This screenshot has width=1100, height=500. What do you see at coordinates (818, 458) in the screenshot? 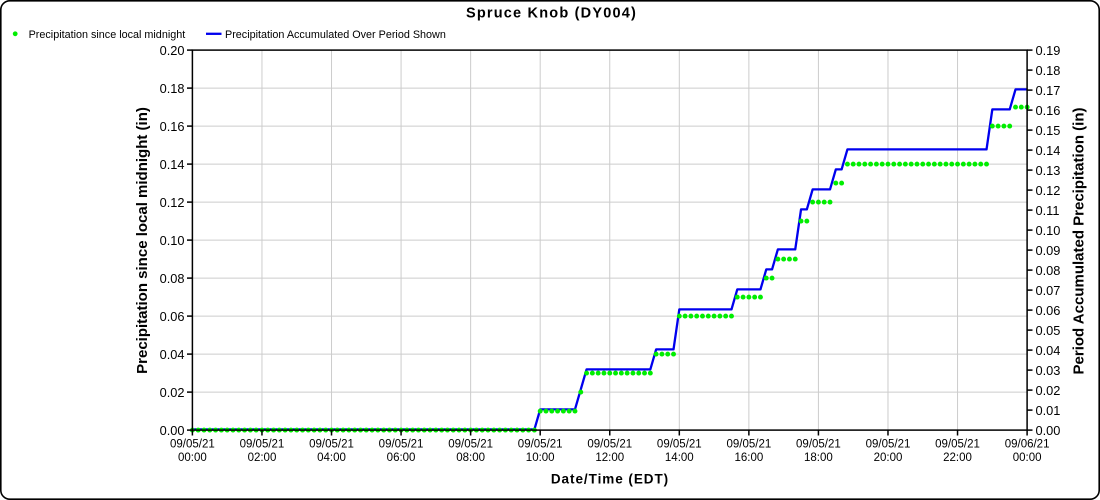
I see `svg-text: 18:00` at bounding box center [818, 458].